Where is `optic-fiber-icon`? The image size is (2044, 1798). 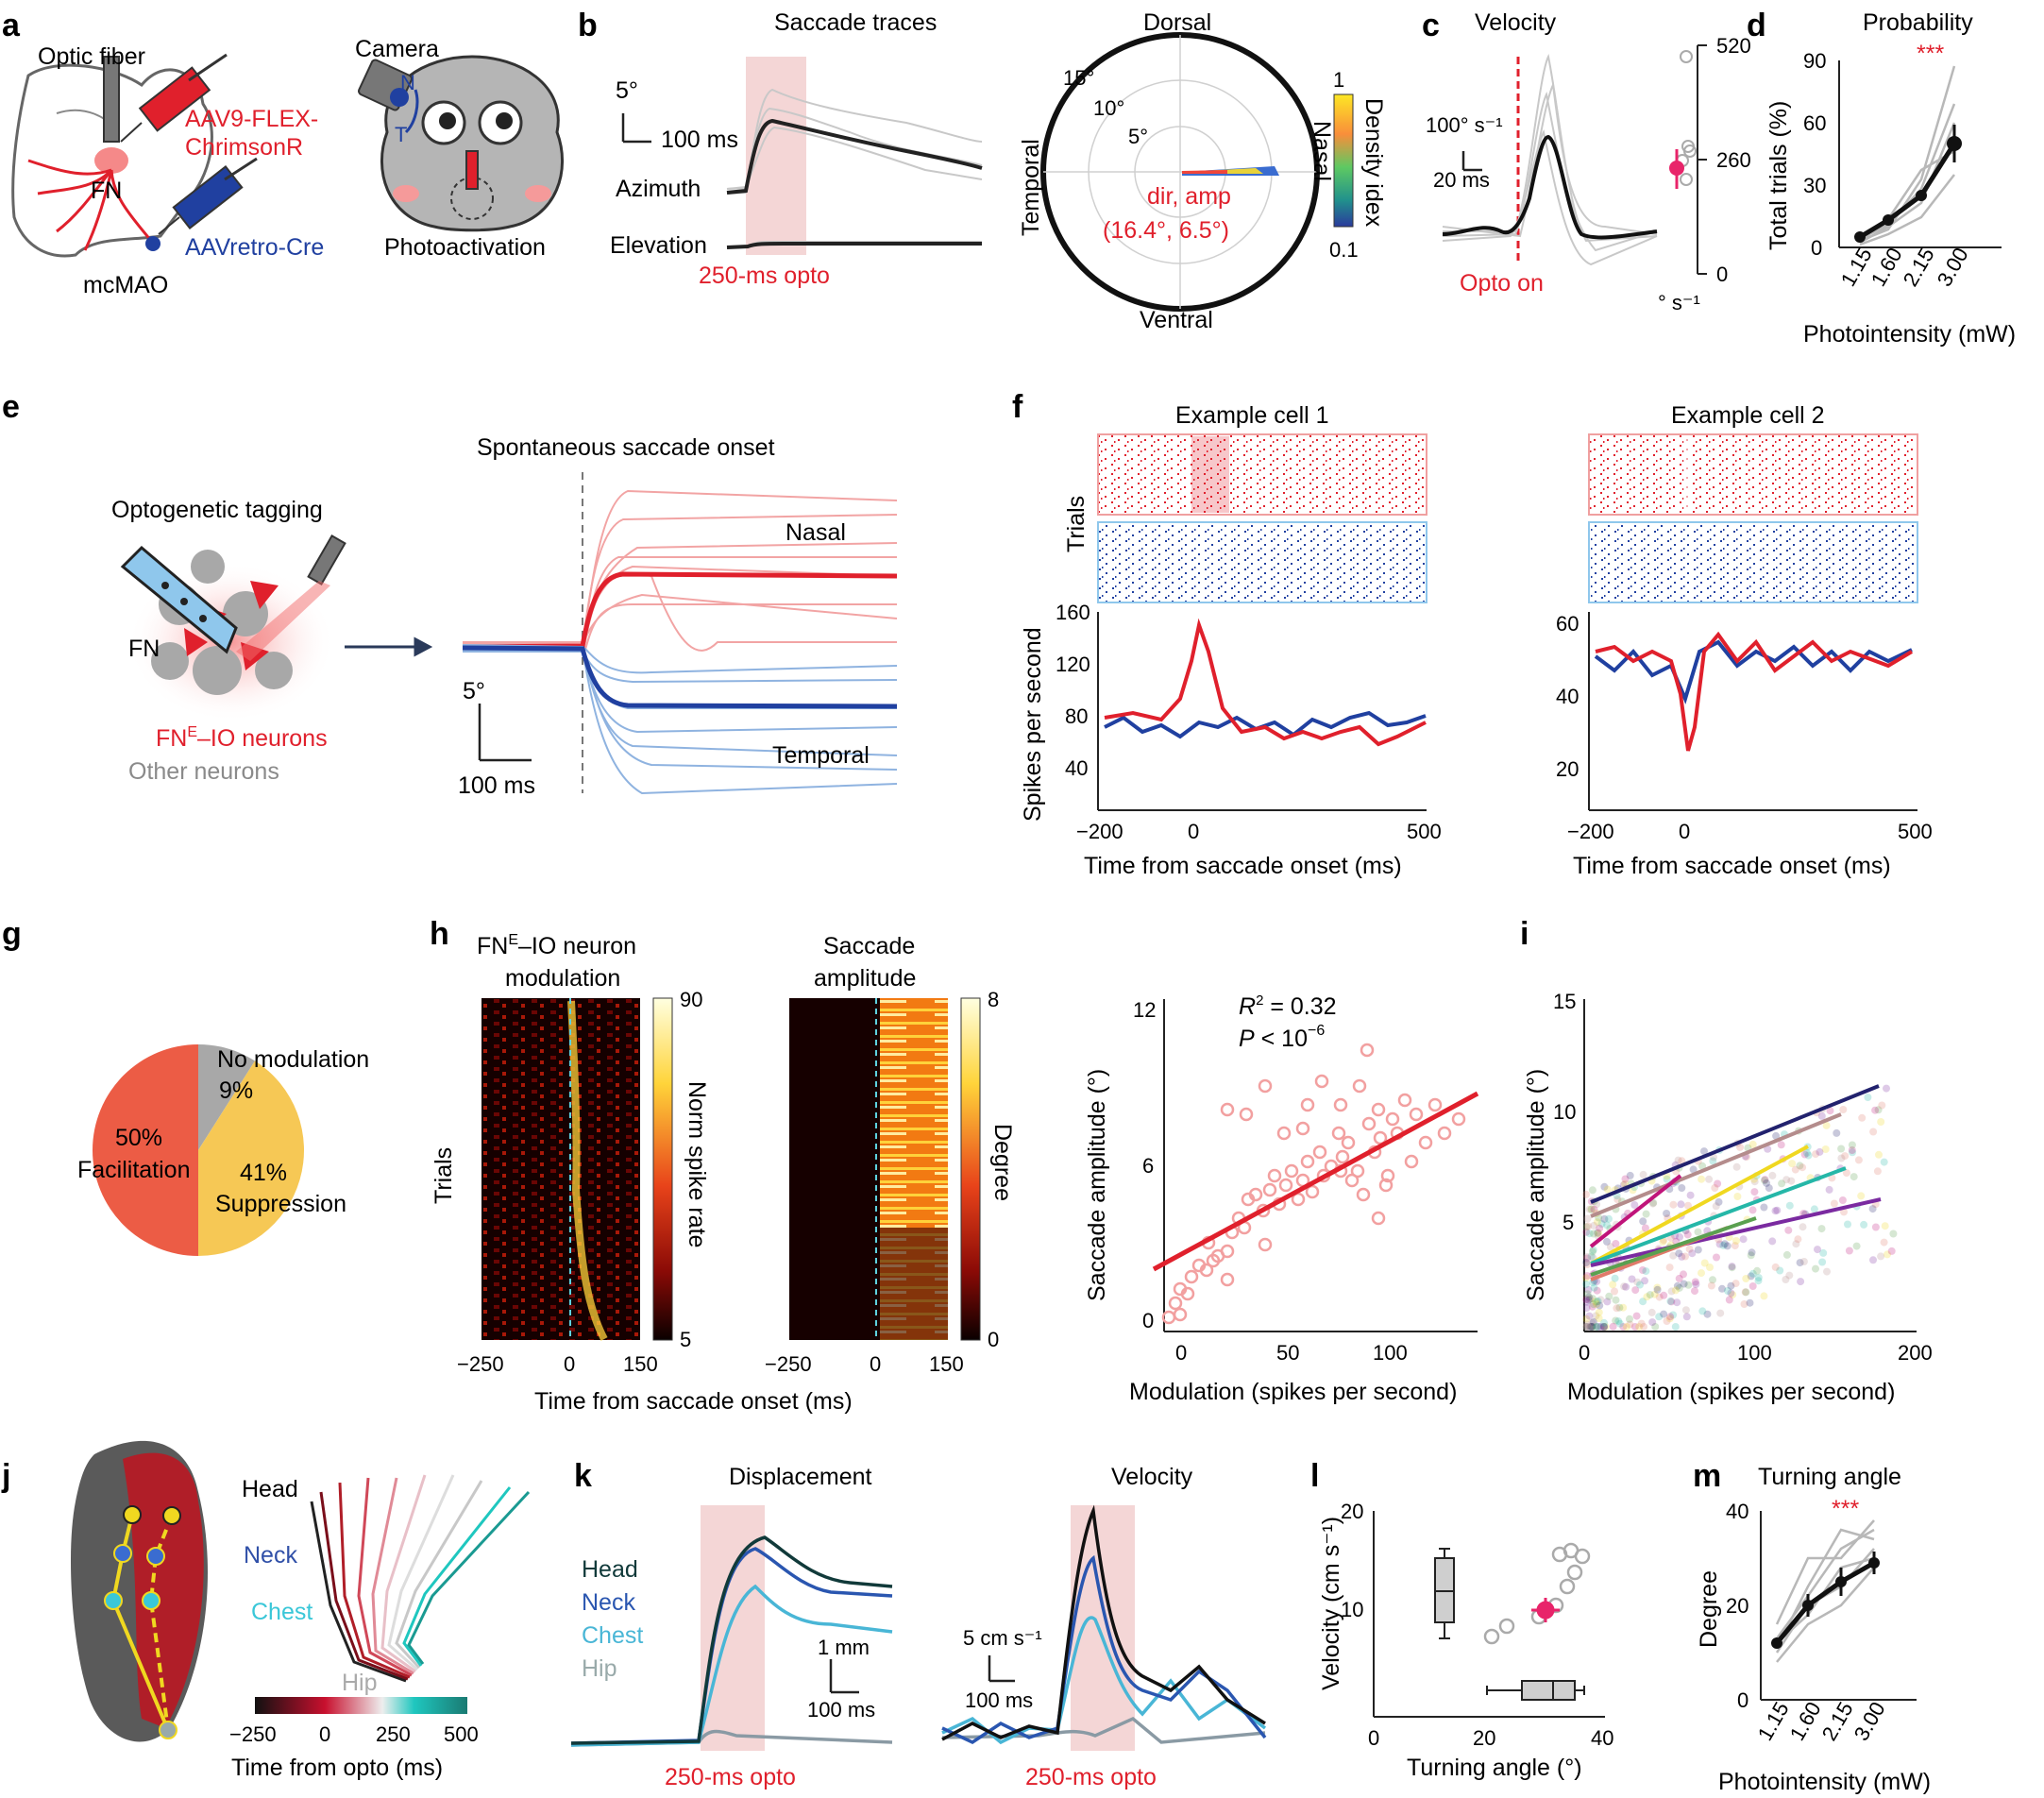
optic-fiber-icon is located at coordinates (112, 99).